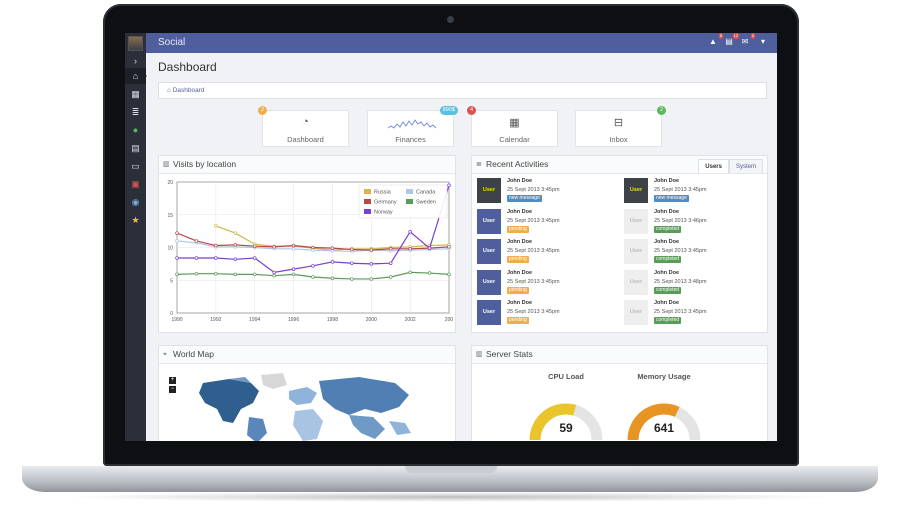  I want to click on activity-item: User John Doe 25 Sept 2013 3:48pm completed, so click(694, 284).